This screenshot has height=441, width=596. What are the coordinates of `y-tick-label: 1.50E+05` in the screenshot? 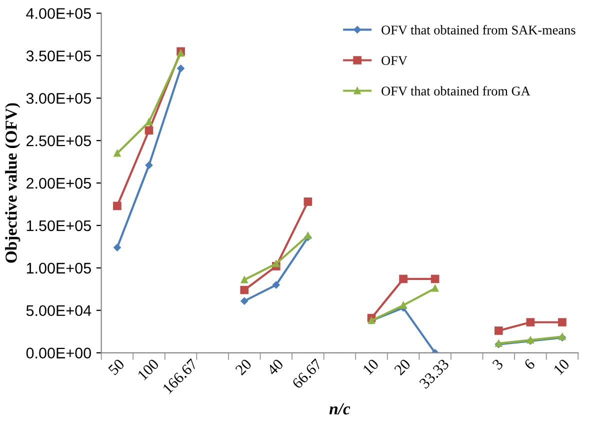 It's located at (58, 226).